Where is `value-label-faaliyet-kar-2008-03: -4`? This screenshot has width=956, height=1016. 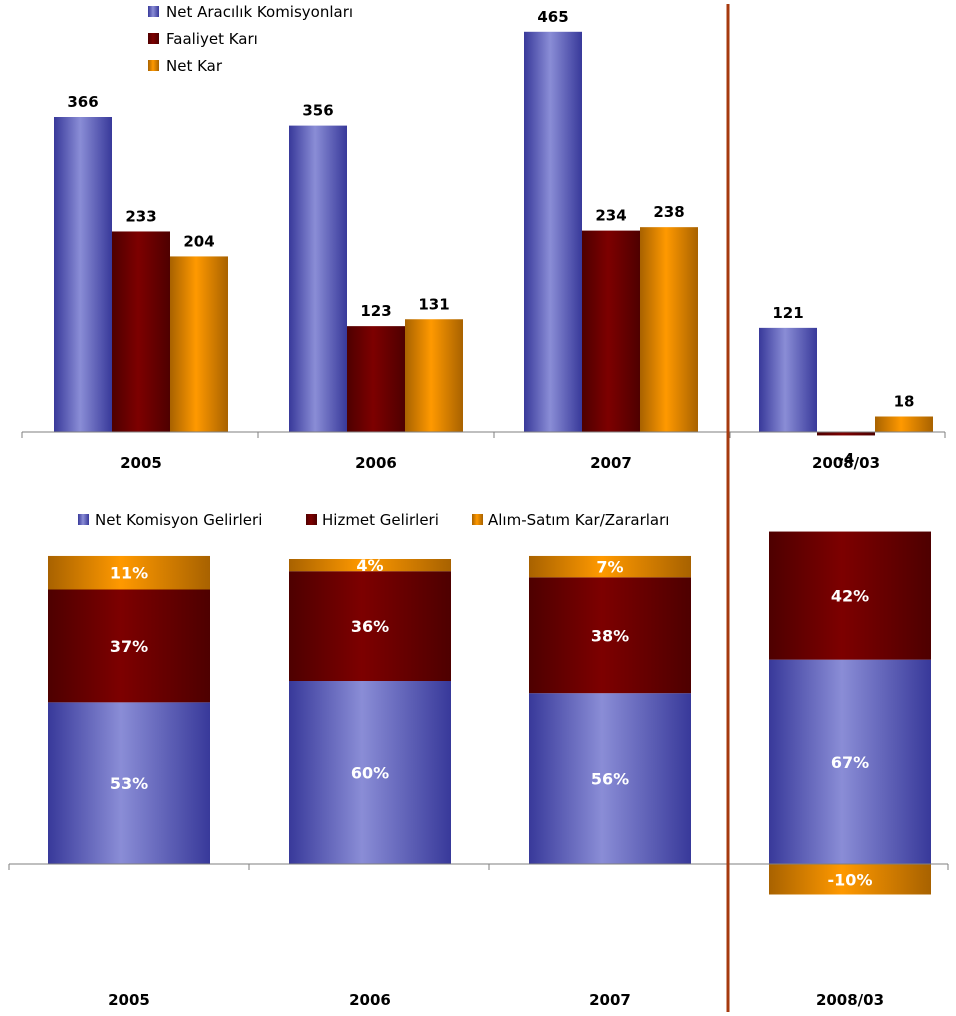
value-label-faaliyet-kar-2008-03: -4 is located at coordinates (846, 459).